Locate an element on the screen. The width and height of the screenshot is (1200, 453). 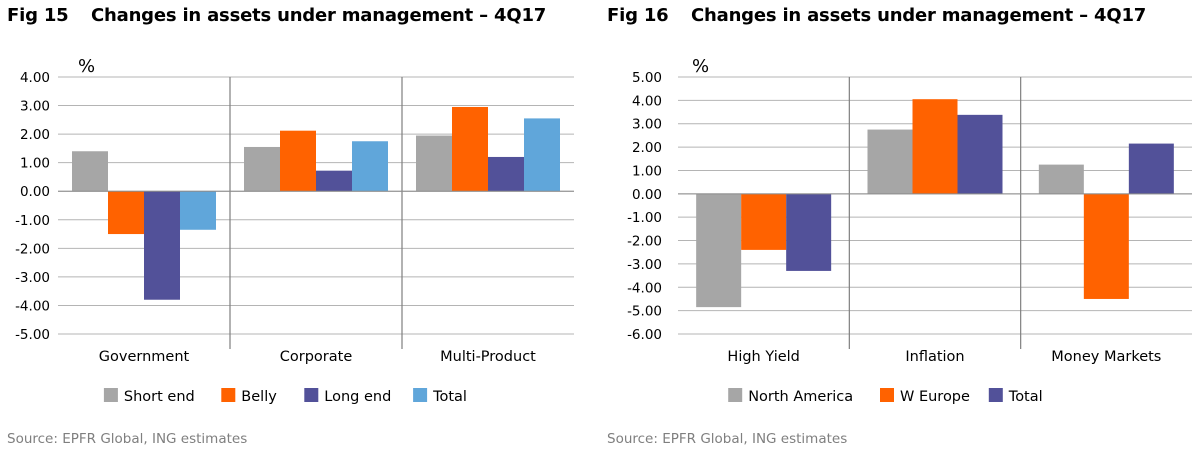
legend-label: Long end is located at coordinates (357, 397).